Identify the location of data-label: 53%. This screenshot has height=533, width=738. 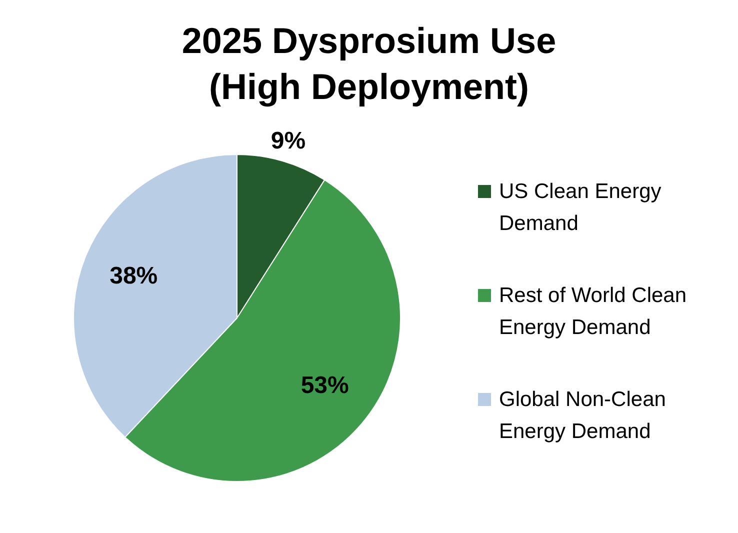
(324, 385).